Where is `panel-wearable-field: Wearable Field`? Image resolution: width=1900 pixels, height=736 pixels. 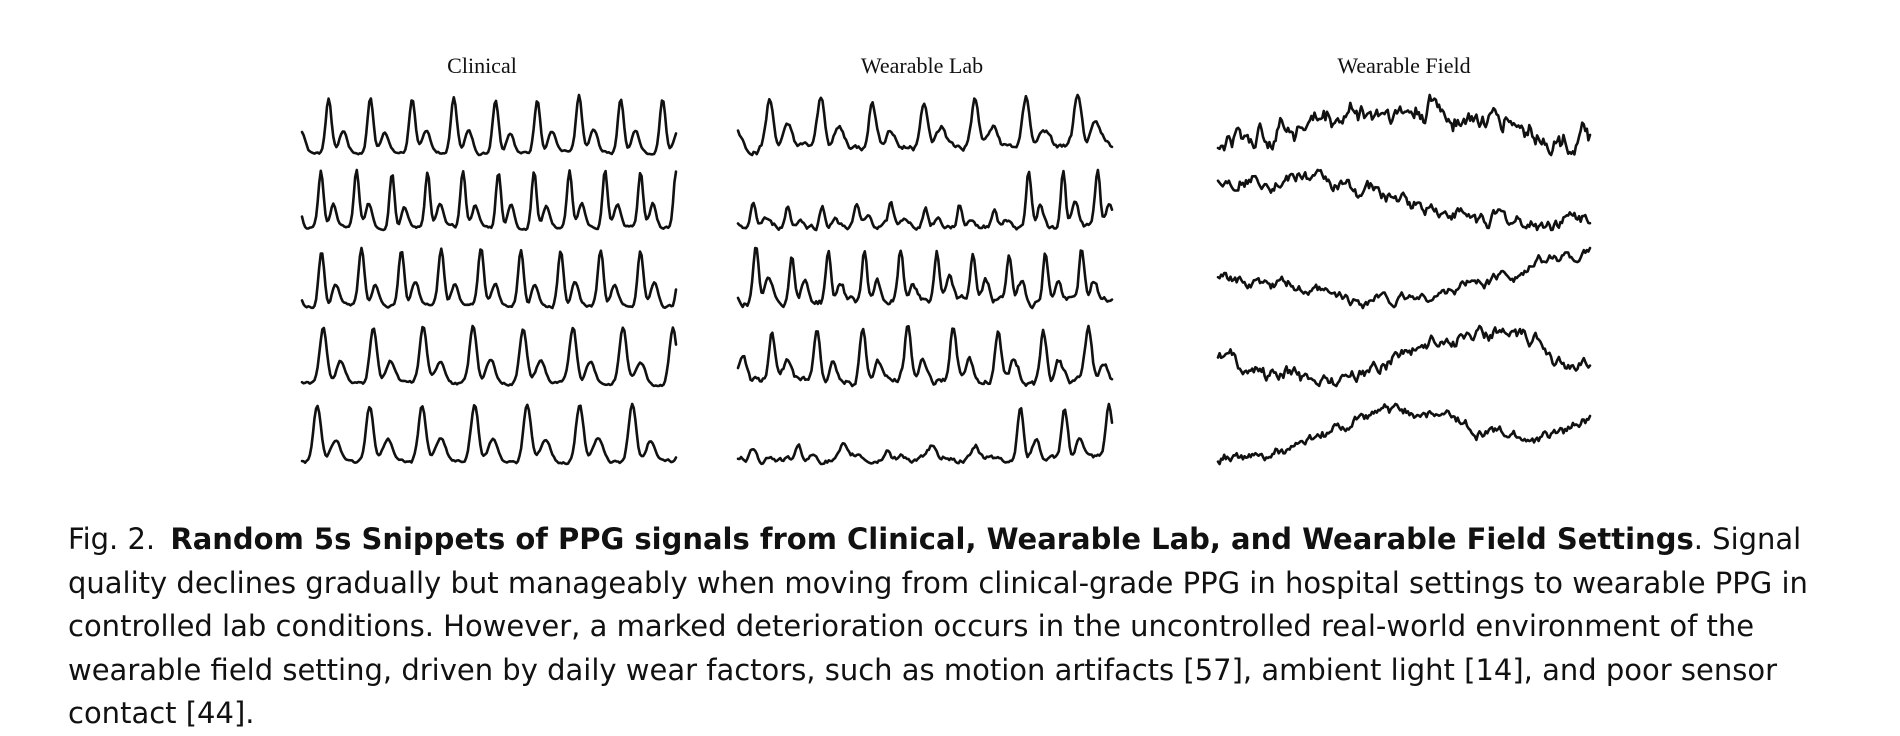 panel-wearable-field: Wearable Field is located at coordinates (1404, 259).